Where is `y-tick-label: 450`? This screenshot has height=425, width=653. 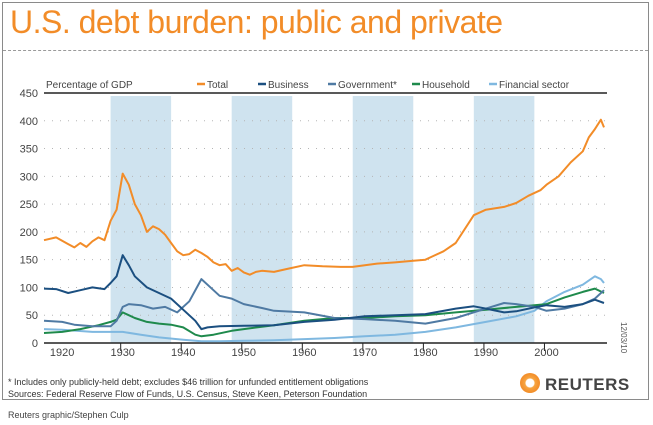 y-tick-label: 450 is located at coordinates (29, 94).